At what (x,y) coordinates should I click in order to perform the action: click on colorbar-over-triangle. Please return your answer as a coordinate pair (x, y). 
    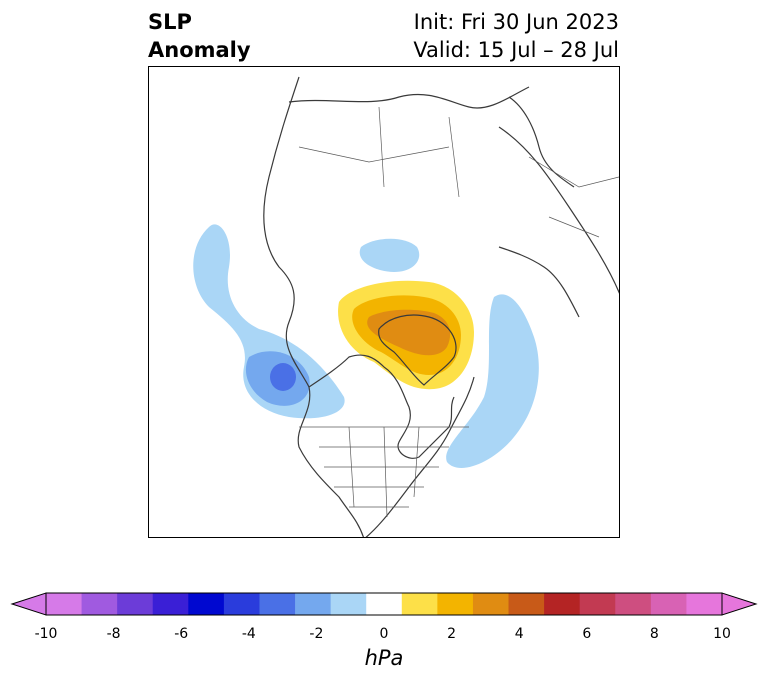
    Looking at the image, I should click on (739, 604).